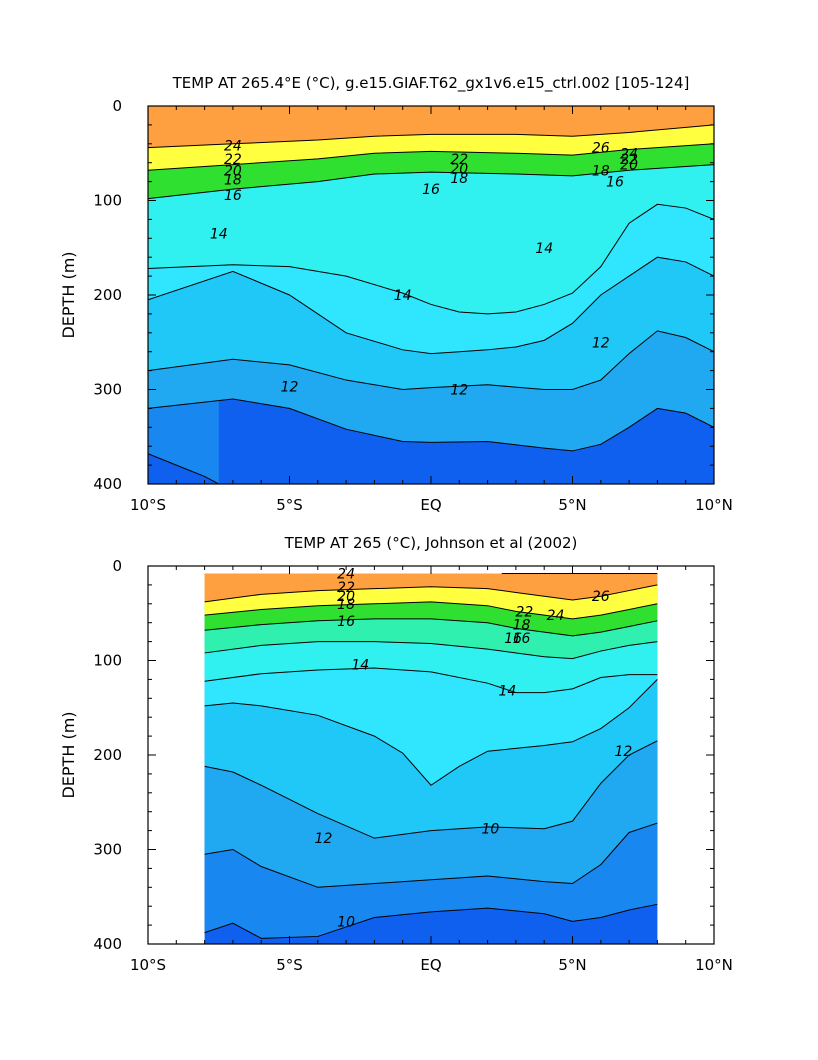 This screenshot has width=818, height=1060. Describe the element at coordinates (431, 543) in the screenshot. I see `chart-2-title: TEMP AT 265 (°C), Johnson et al (2002)` at that location.